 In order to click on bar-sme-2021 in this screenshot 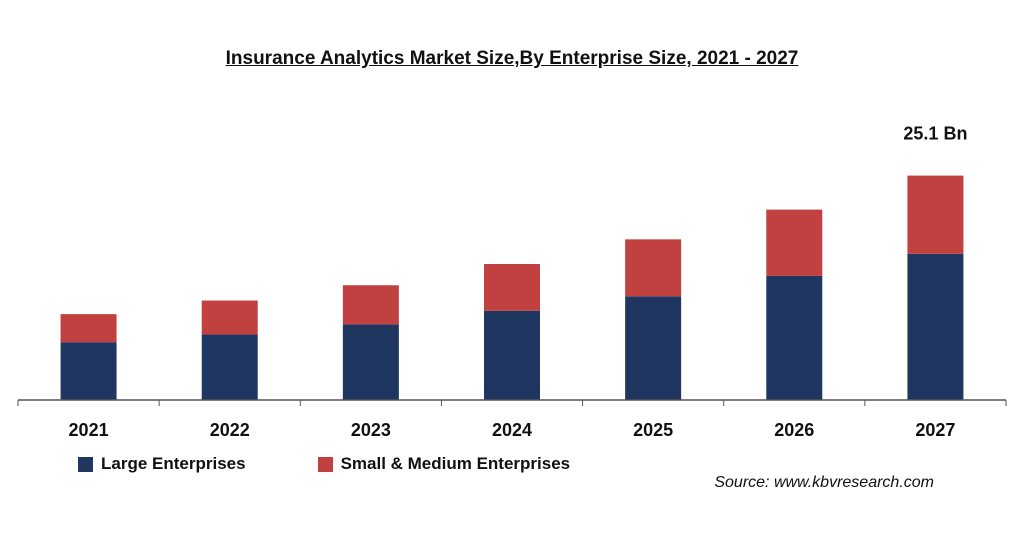, I will do `click(88, 328)`.